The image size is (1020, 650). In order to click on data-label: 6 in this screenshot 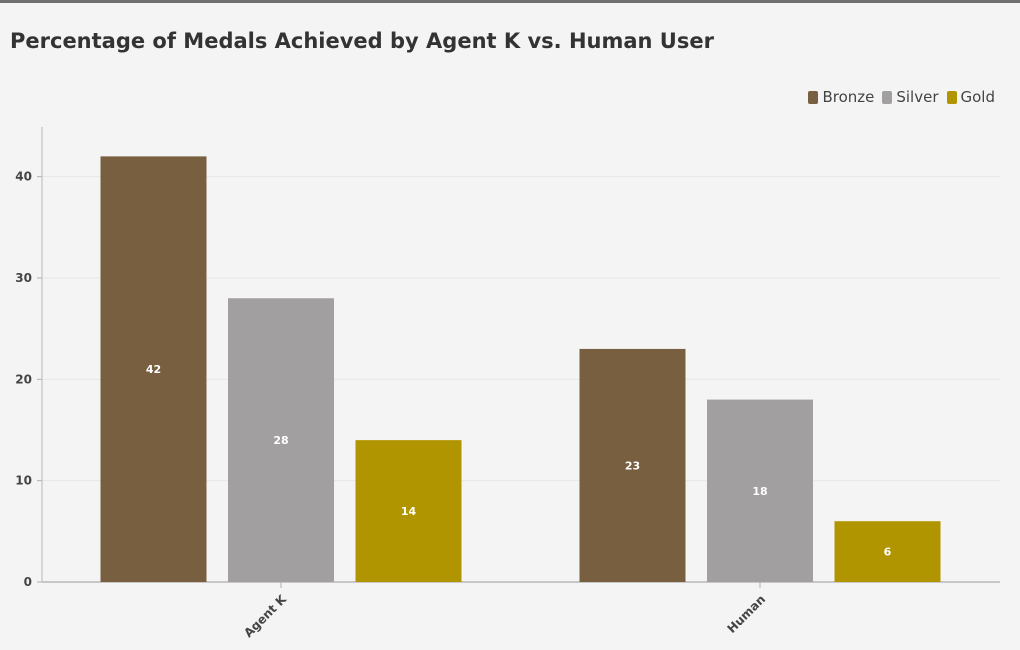, I will do `click(888, 552)`.